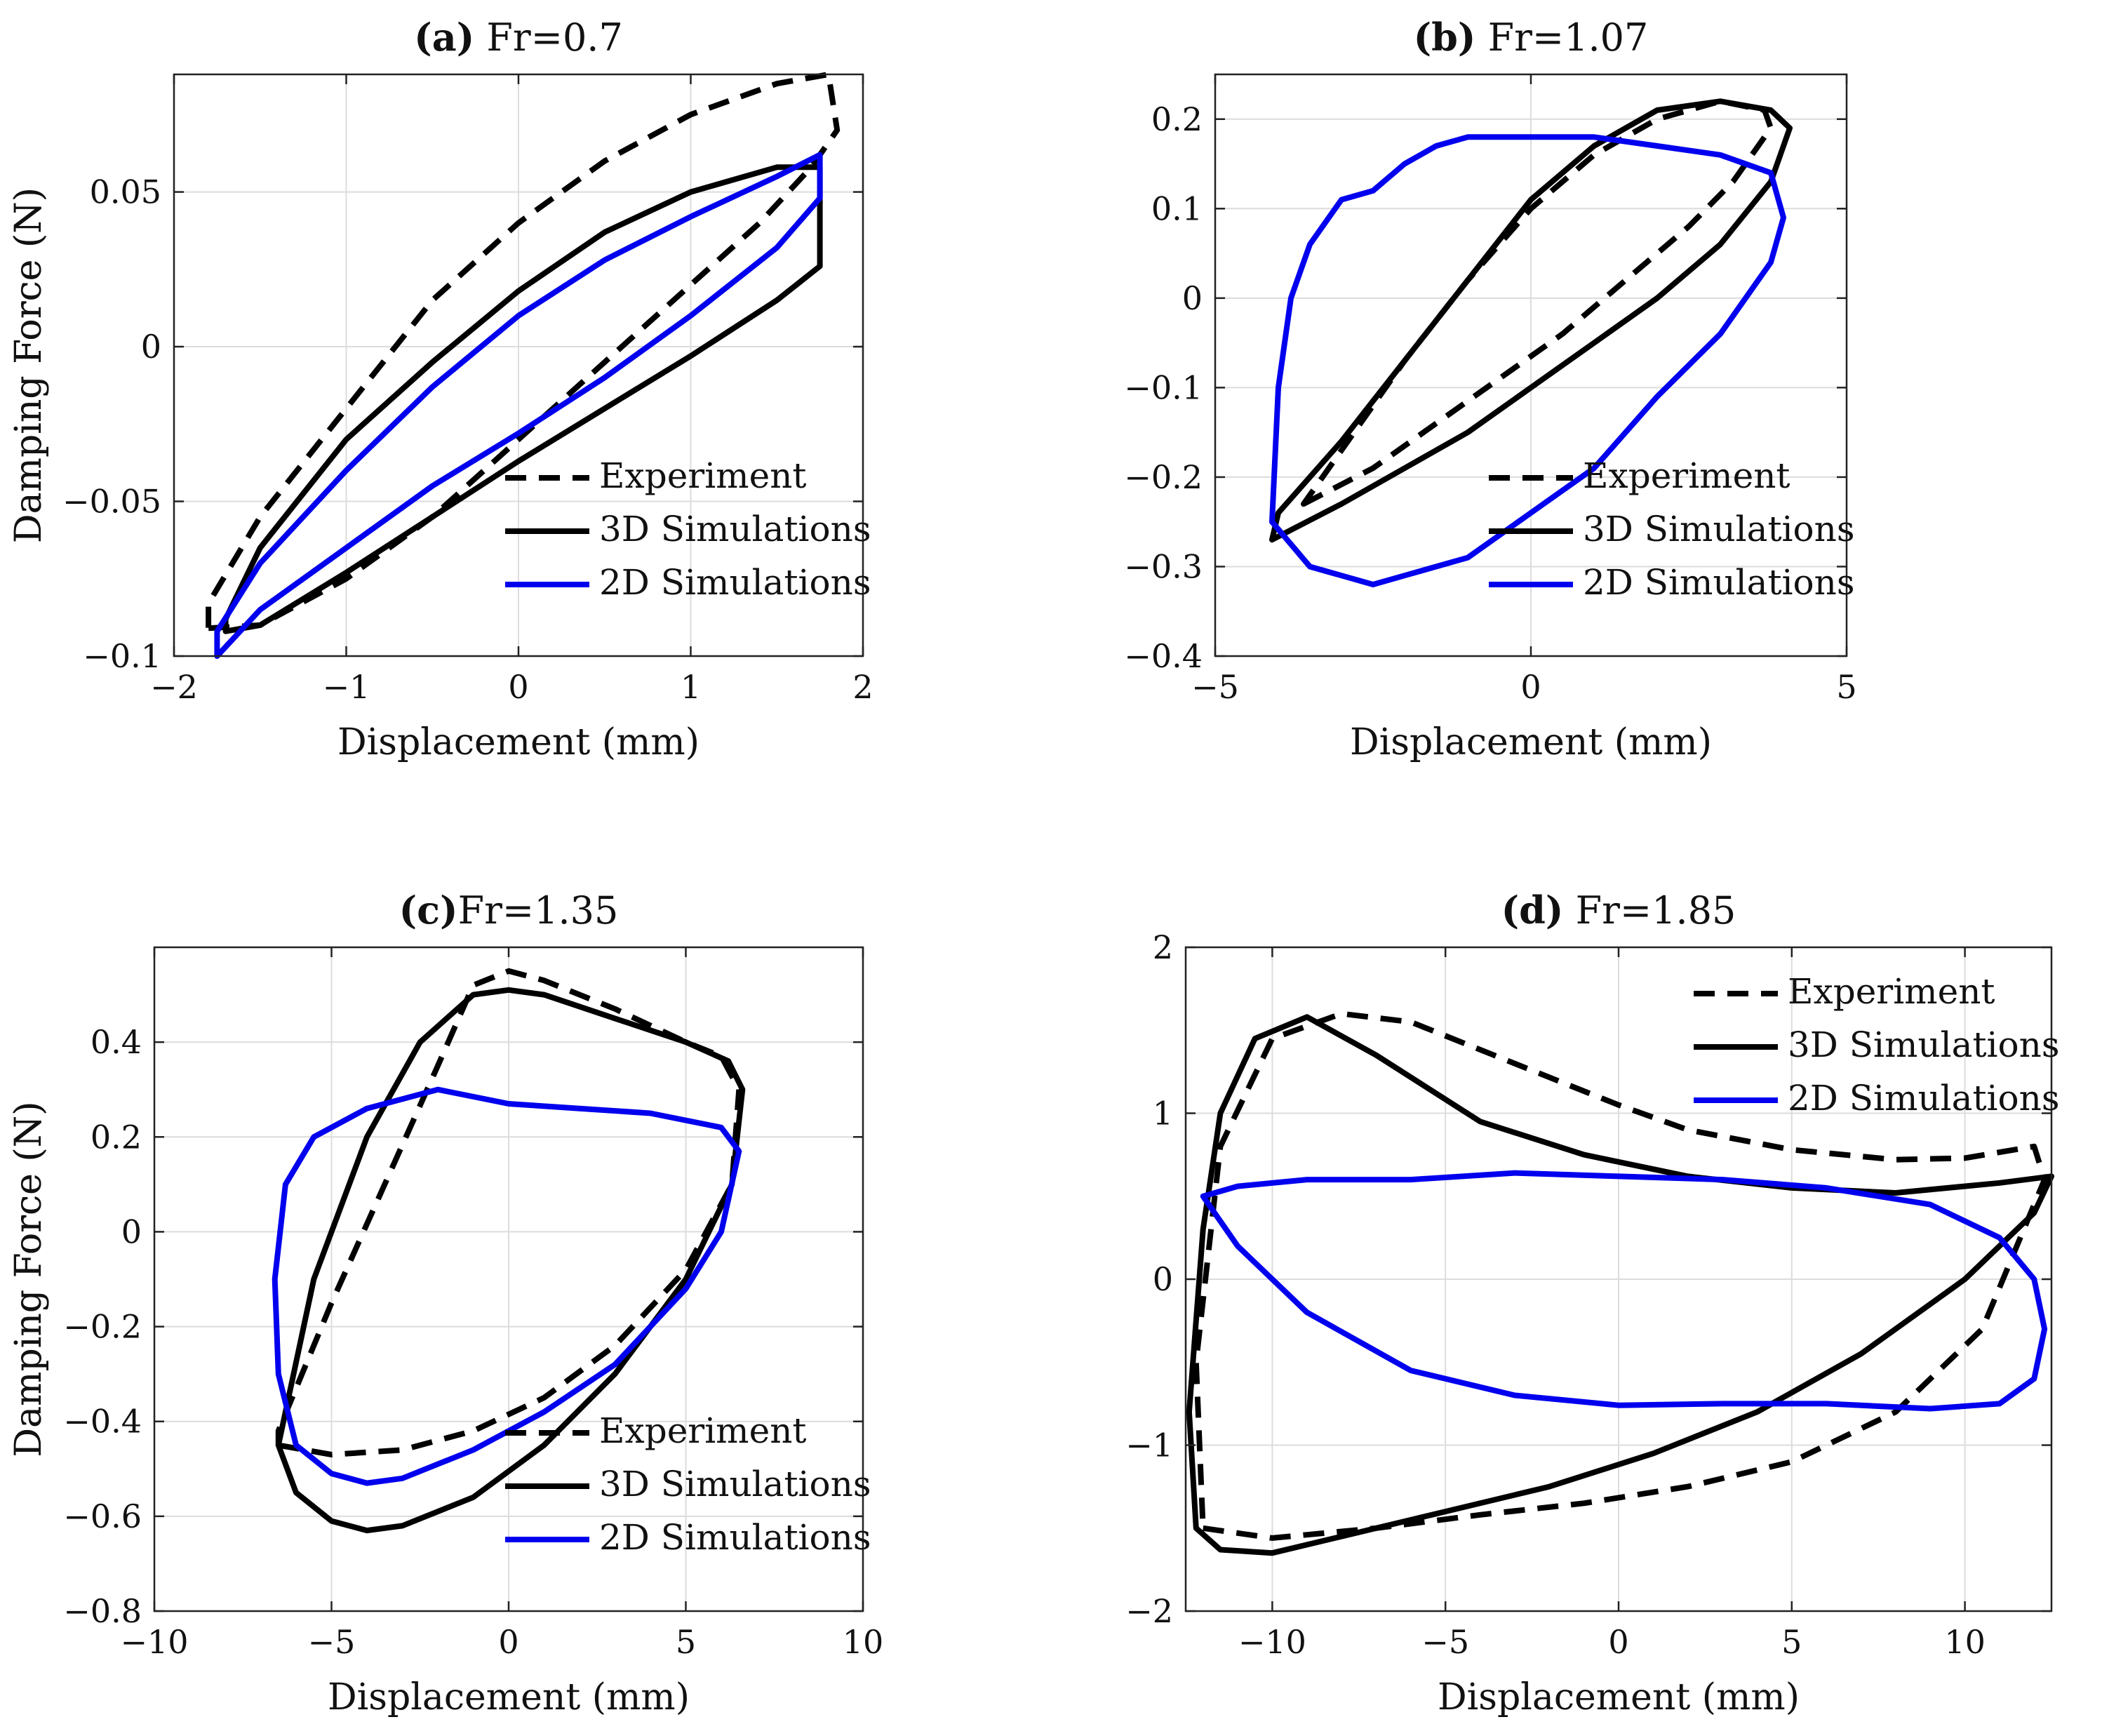 The height and width of the screenshot is (1736, 2102). Describe the element at coordinates (1163, 947) in the screenshot. I see `y-tick-label: 2` at that location.